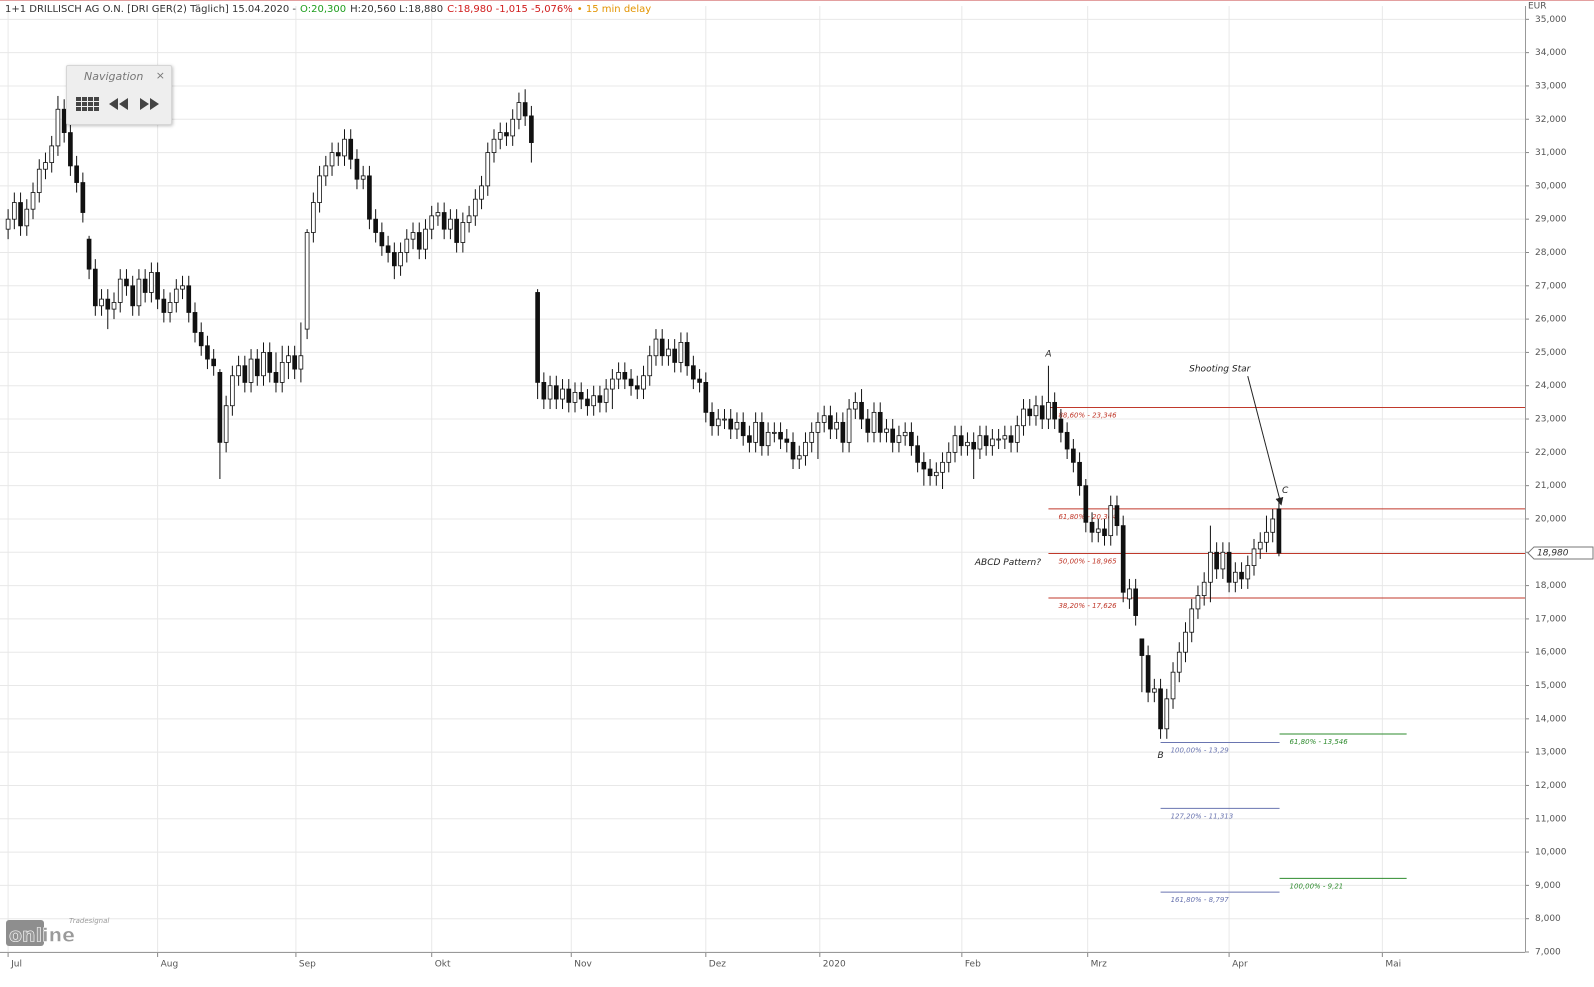  What do you see at coordinates (1548, 886) in the screenshot?
I see `y-tick-label: 9,000` at bounding box center [1548, 886].